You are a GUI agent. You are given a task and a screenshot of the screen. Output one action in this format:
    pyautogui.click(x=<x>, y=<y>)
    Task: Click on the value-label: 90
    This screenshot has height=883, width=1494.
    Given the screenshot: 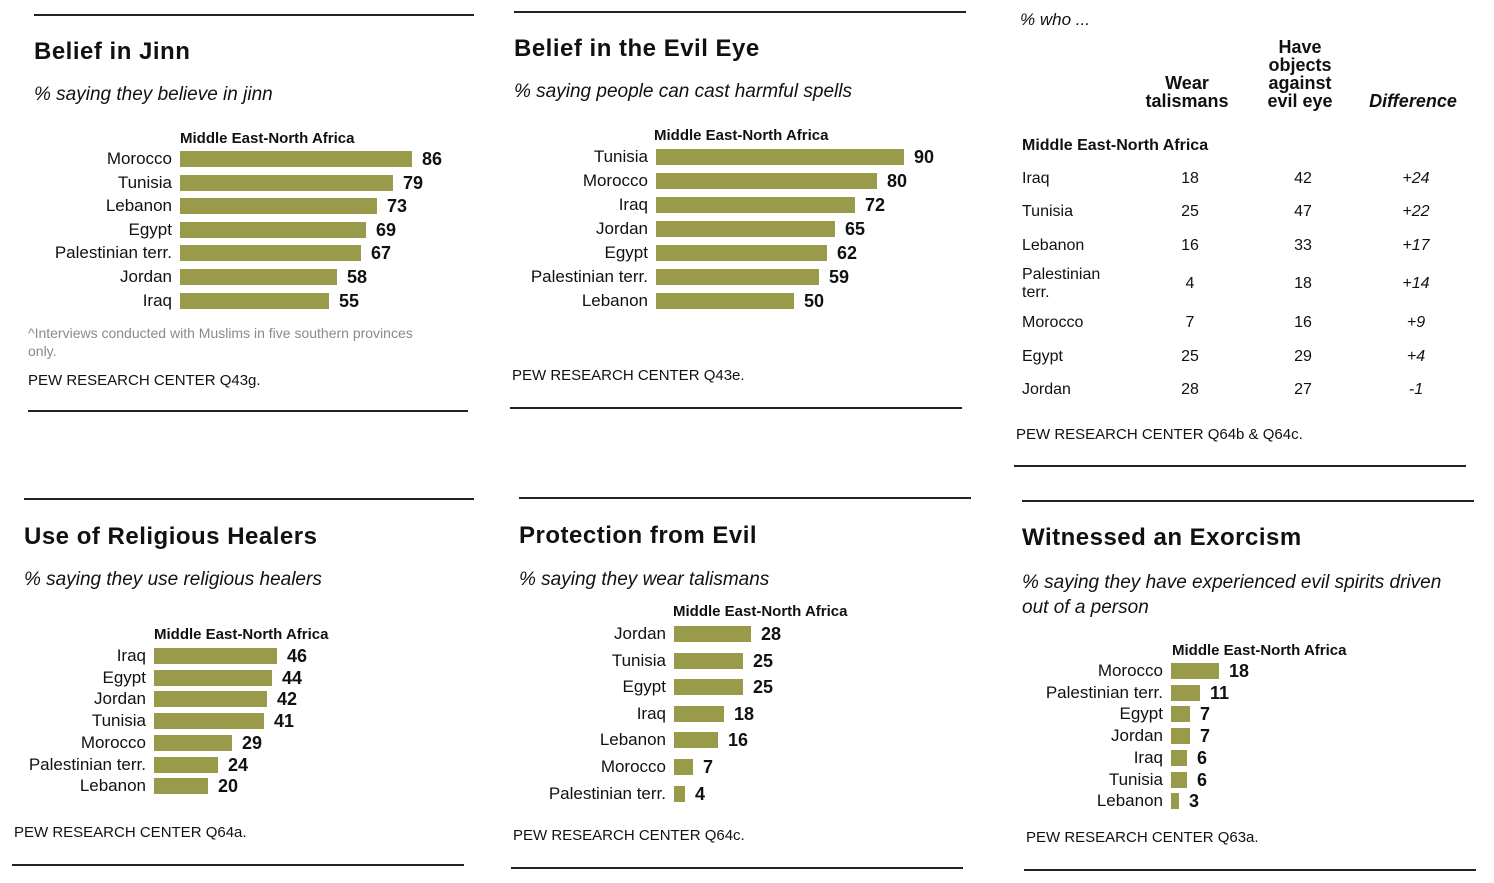 What is the action you would take?
    pyautogui.click(x=924, y=157)
    